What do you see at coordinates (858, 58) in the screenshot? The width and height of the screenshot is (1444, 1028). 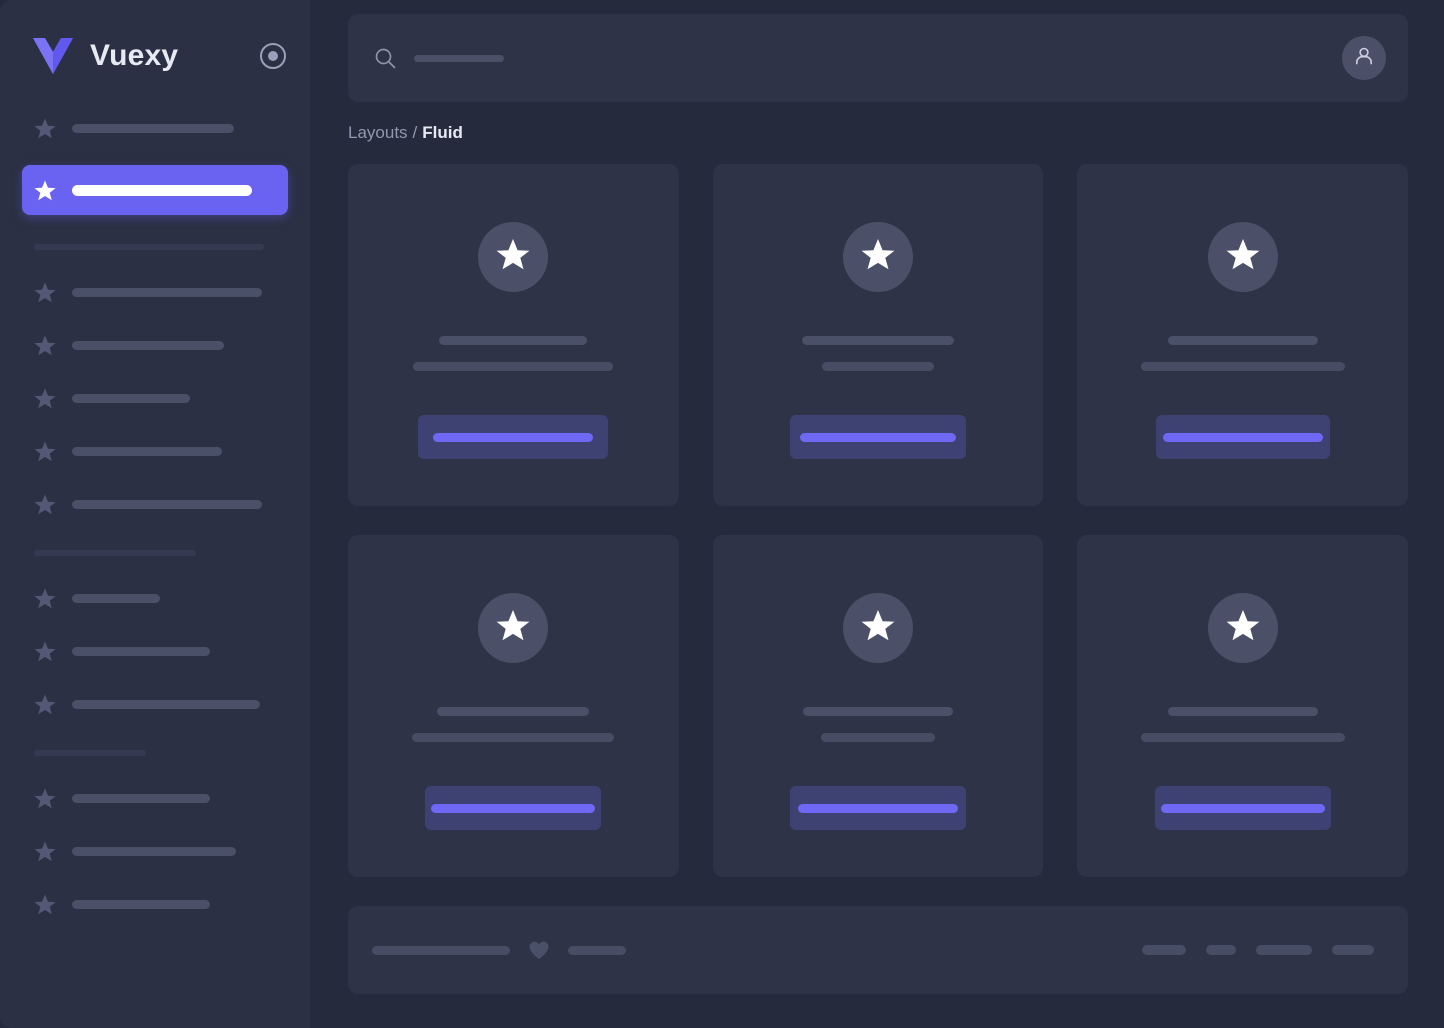 I see `search-input` at bounding box center [858, 58].